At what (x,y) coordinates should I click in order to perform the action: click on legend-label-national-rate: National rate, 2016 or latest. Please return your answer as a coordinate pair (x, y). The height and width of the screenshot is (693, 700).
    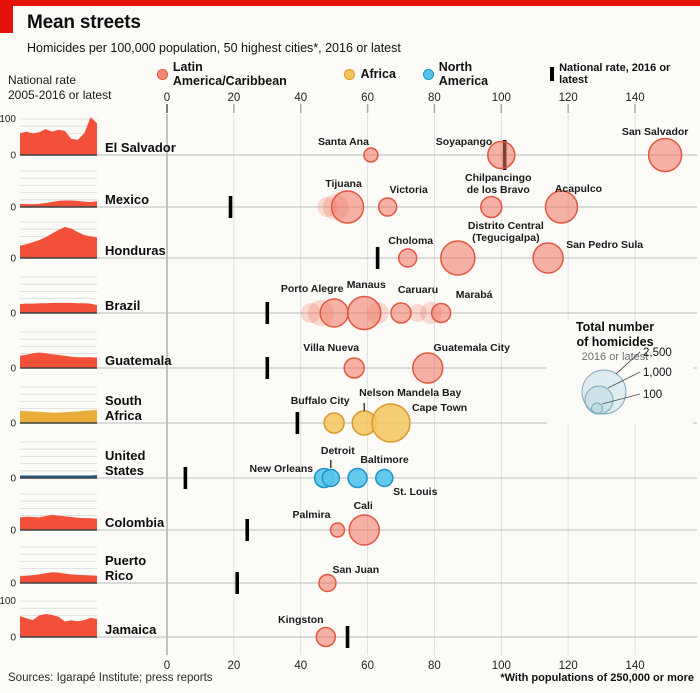
    Looking at the image, I should click on (615, 74).